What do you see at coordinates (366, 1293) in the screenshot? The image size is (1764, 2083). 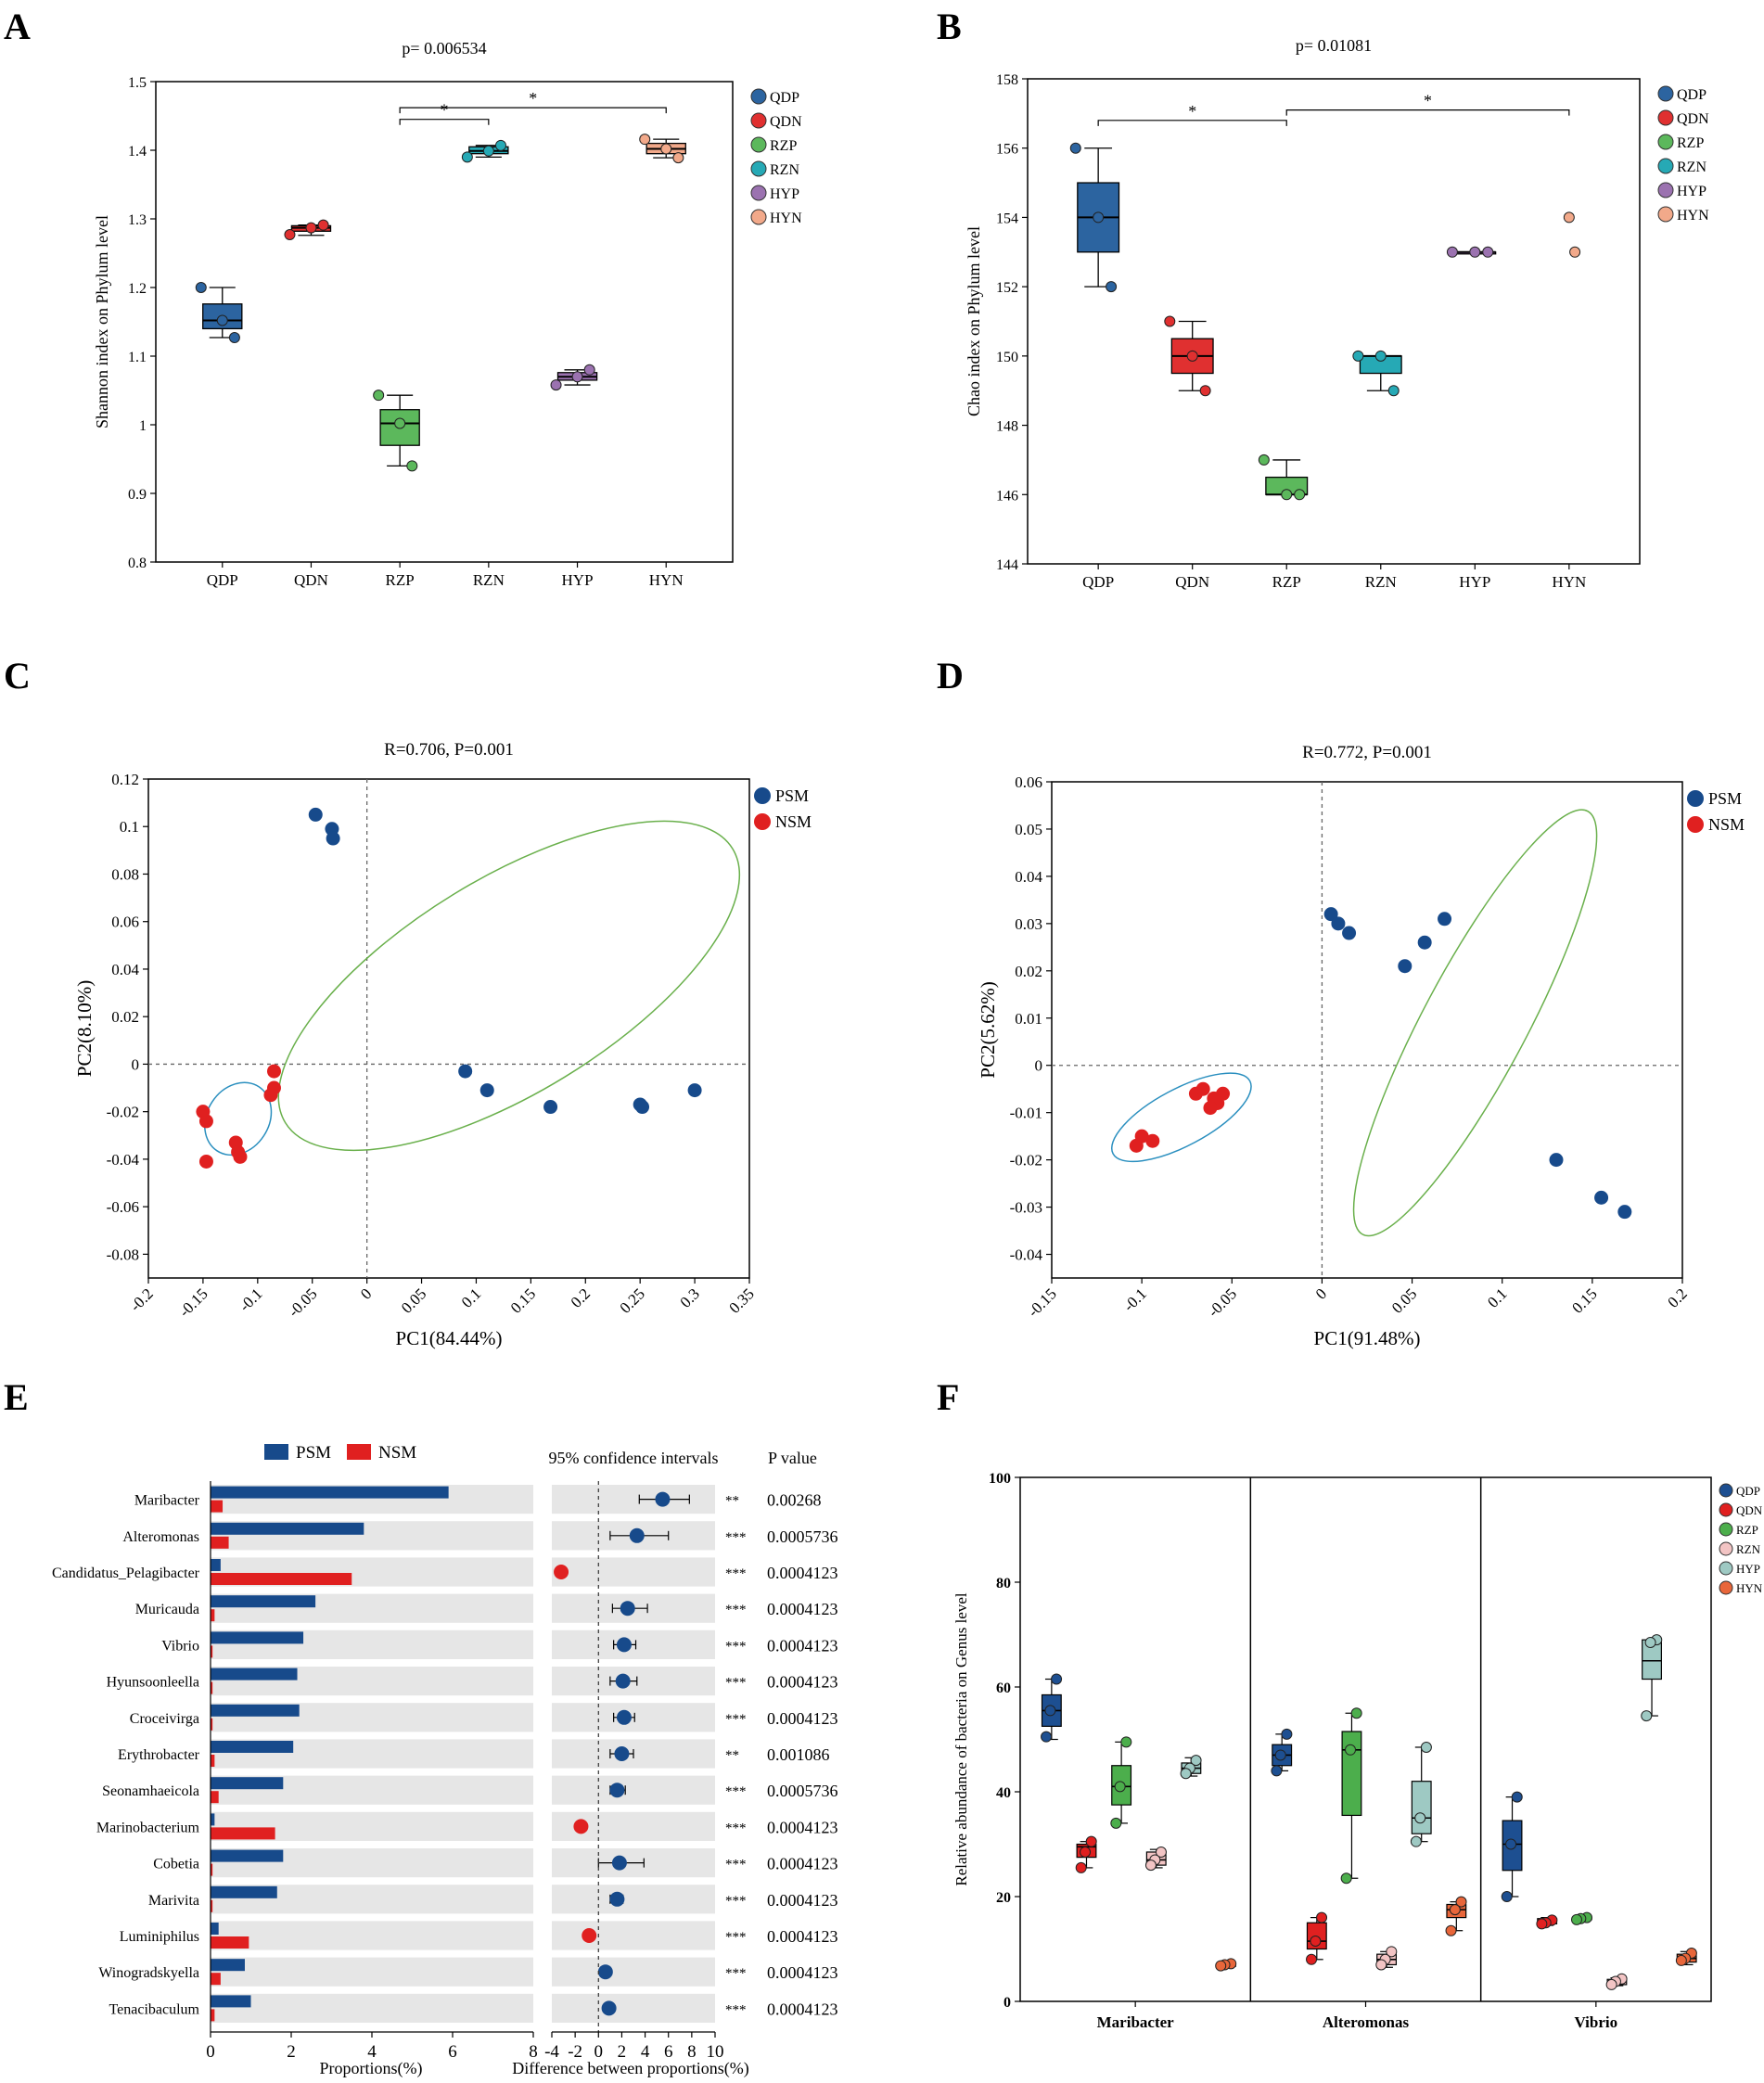 I see `x-tick-label: 0` at bounding box center [366, 1293].